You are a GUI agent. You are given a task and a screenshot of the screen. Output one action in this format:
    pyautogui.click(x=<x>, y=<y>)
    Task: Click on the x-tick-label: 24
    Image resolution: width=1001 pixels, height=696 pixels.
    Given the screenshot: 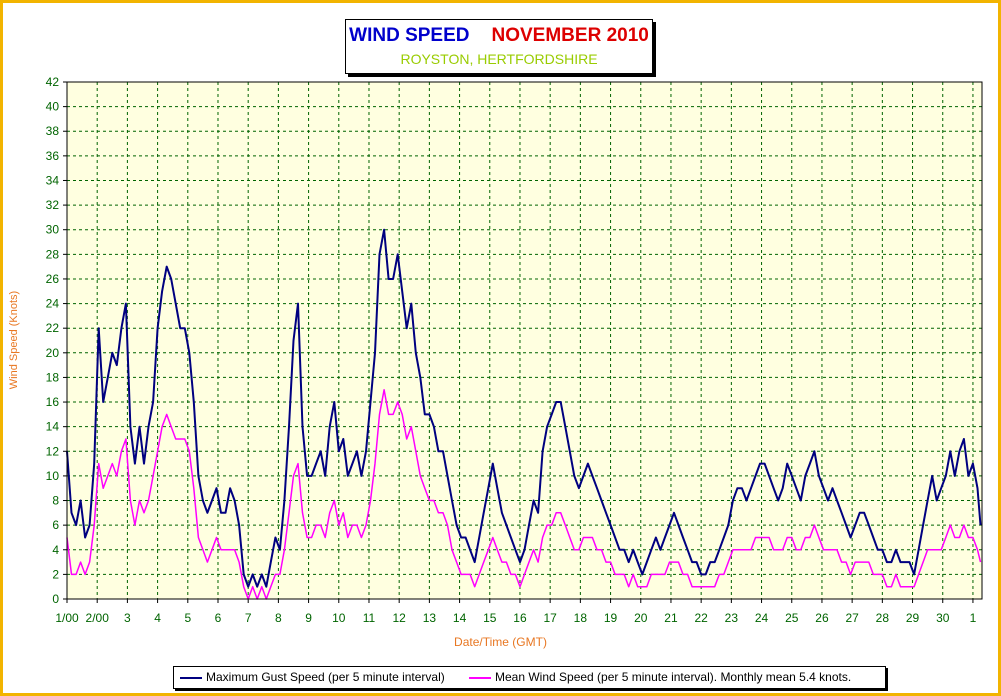 What is the action you would take?
    pyautogui.click(x=762, y=618)
    